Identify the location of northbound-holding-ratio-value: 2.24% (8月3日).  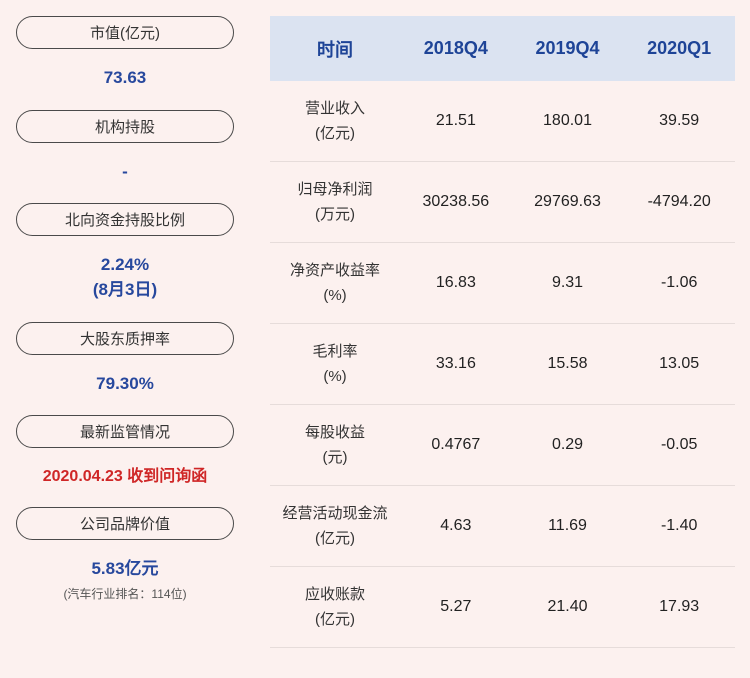
(125, 277).